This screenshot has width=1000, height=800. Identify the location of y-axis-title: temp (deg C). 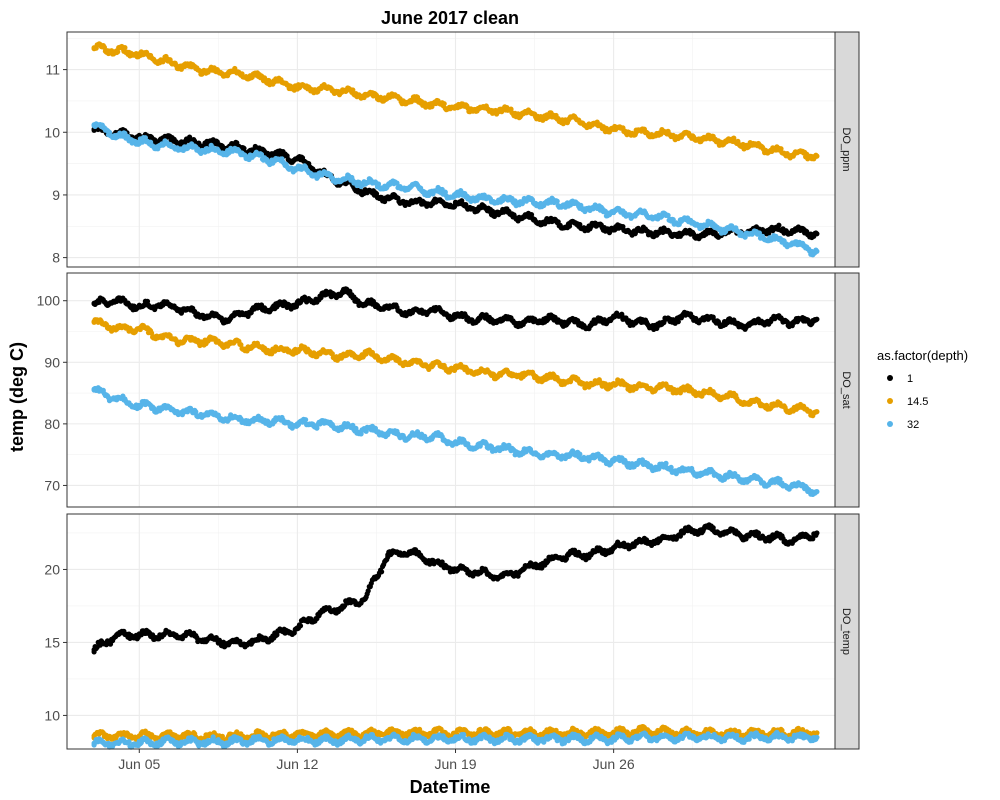
(17, 397).